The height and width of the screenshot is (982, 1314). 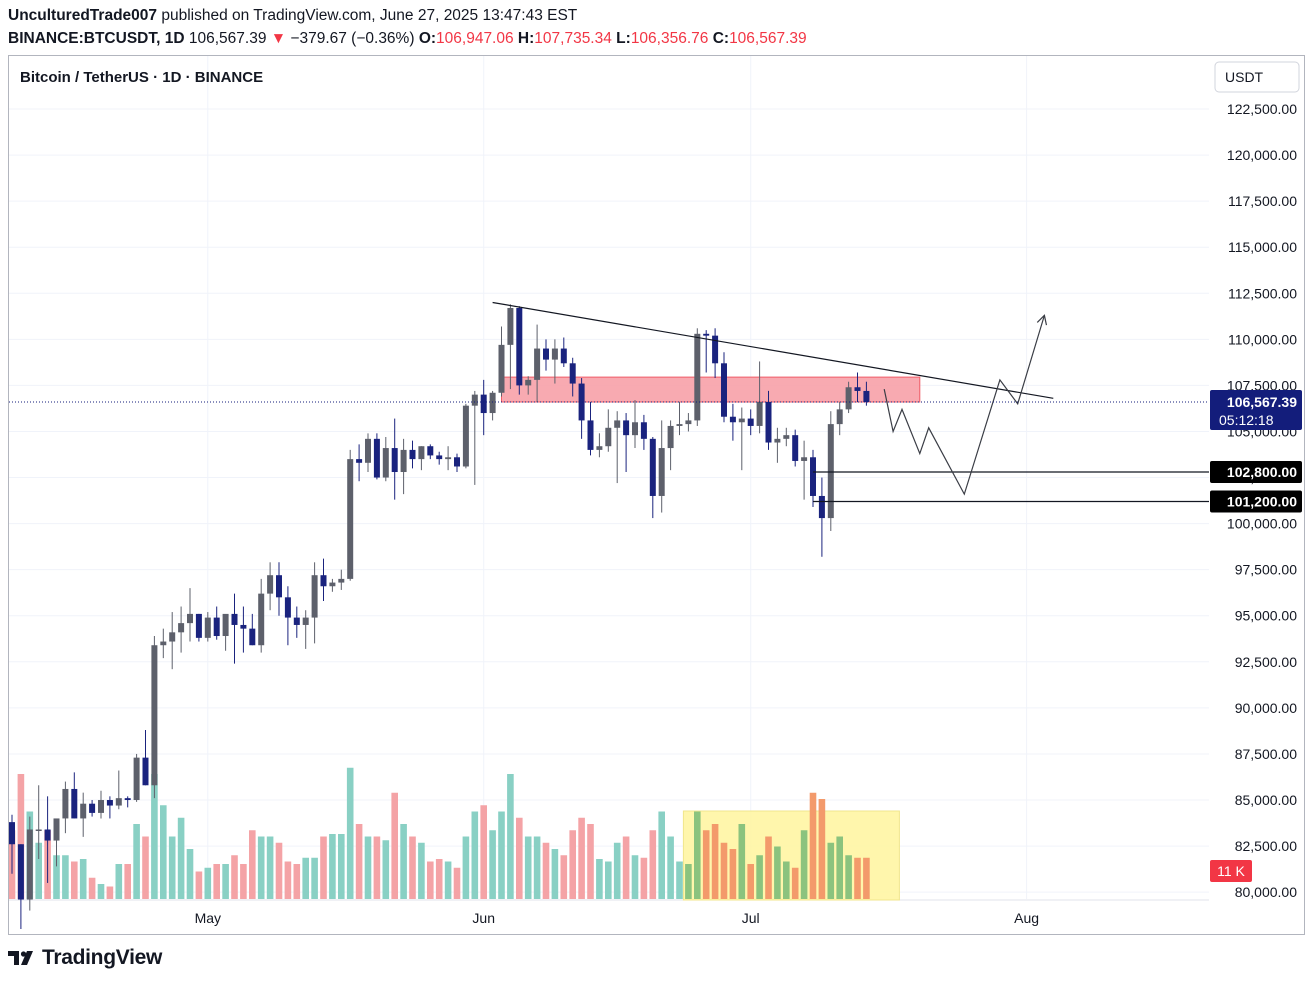 I want to click on price-tick-label: 117,500.00, so click(x=1262, y=201).